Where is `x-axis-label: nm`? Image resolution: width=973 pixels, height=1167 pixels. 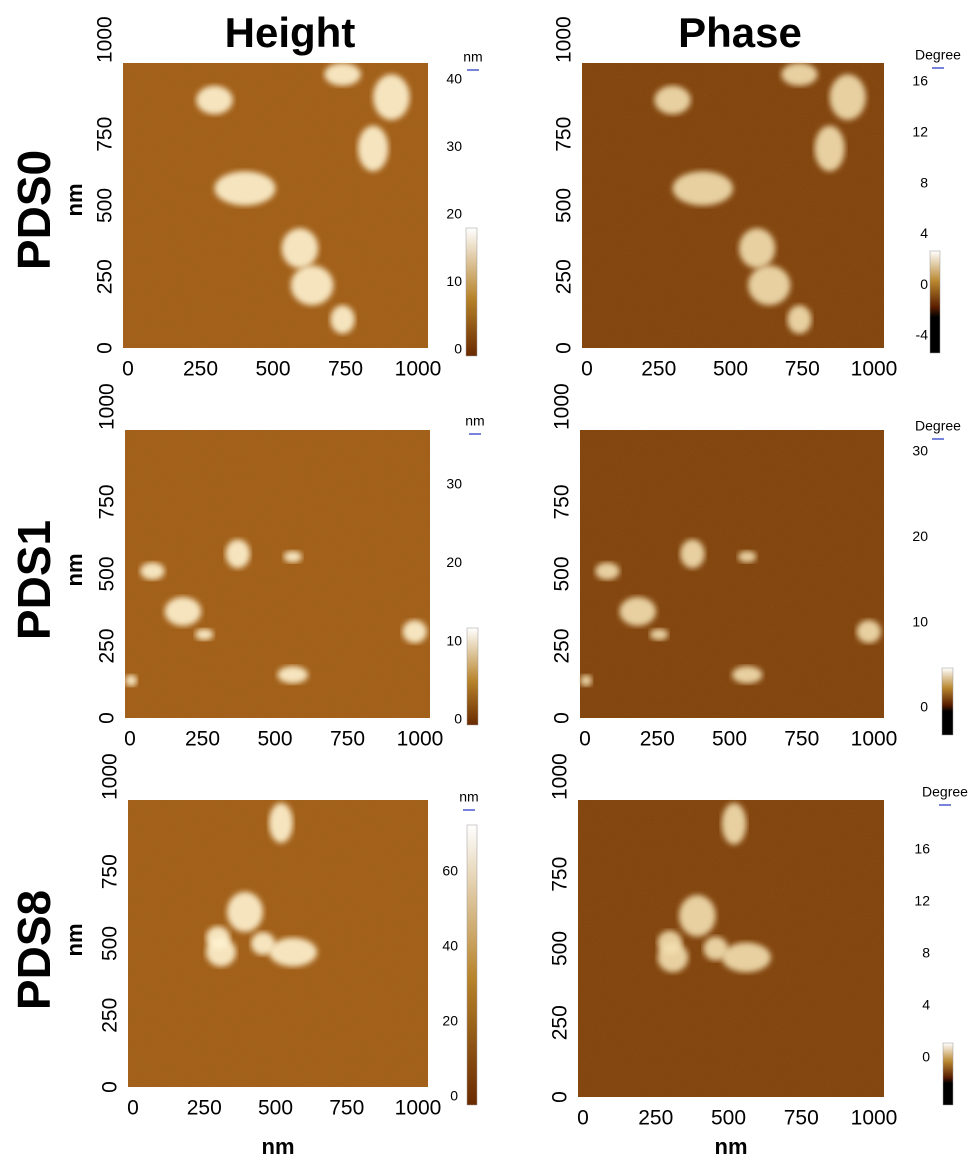 x-axis-label: nm is located at coordinates (731, 1146).